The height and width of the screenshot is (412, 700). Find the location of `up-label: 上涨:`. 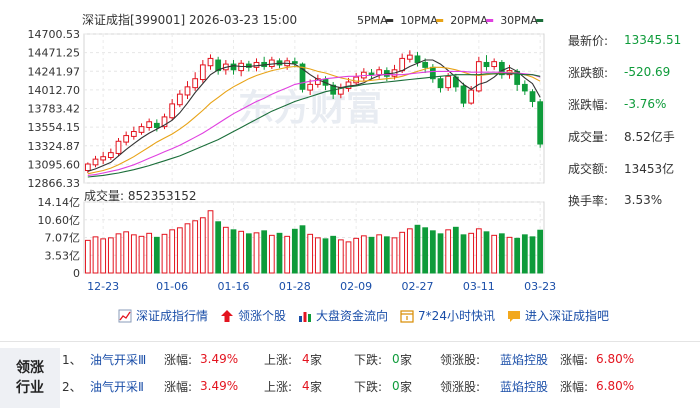

up-label: 上涨: is located at coordinates (278, 359).